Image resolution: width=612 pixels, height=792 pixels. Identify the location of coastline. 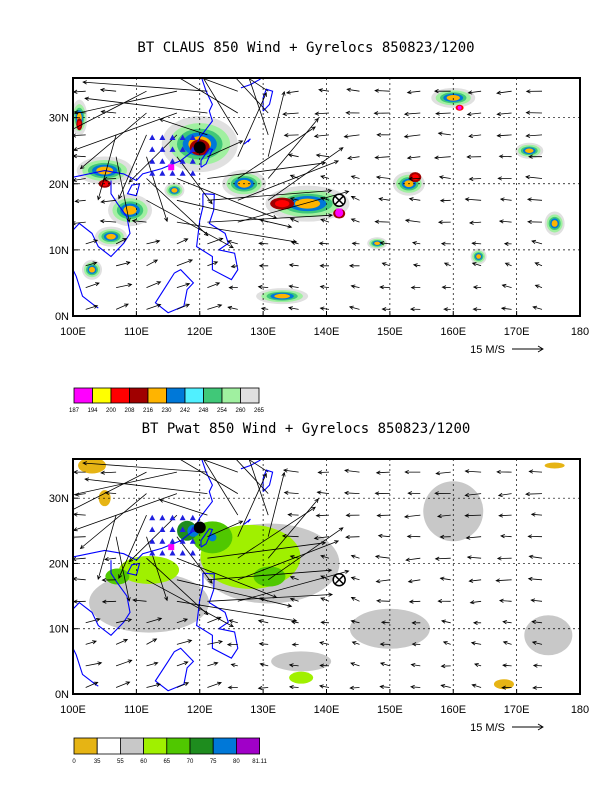
(133, 569).